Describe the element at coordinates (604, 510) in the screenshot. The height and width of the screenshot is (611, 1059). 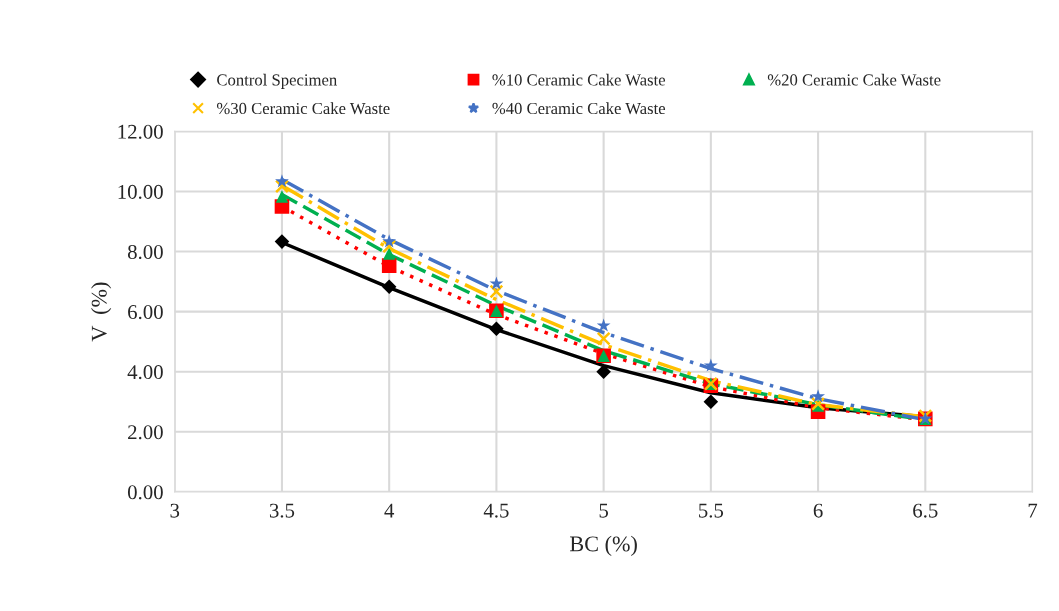
I see `x-tick-label: 5` at that location.